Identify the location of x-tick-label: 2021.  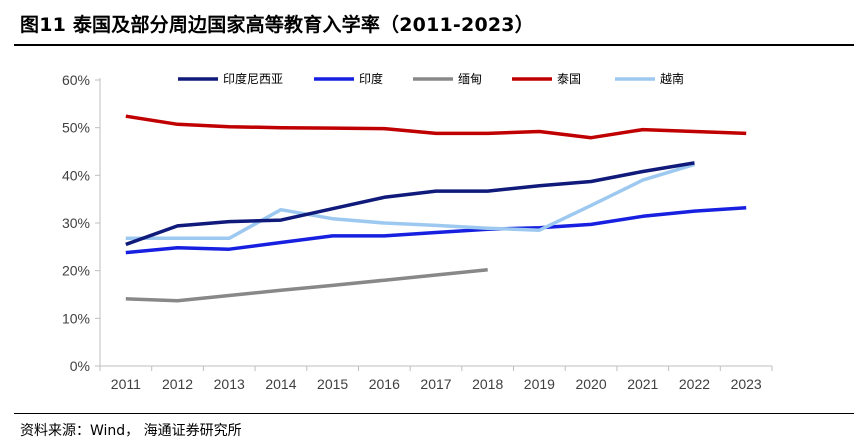
(642, 384).